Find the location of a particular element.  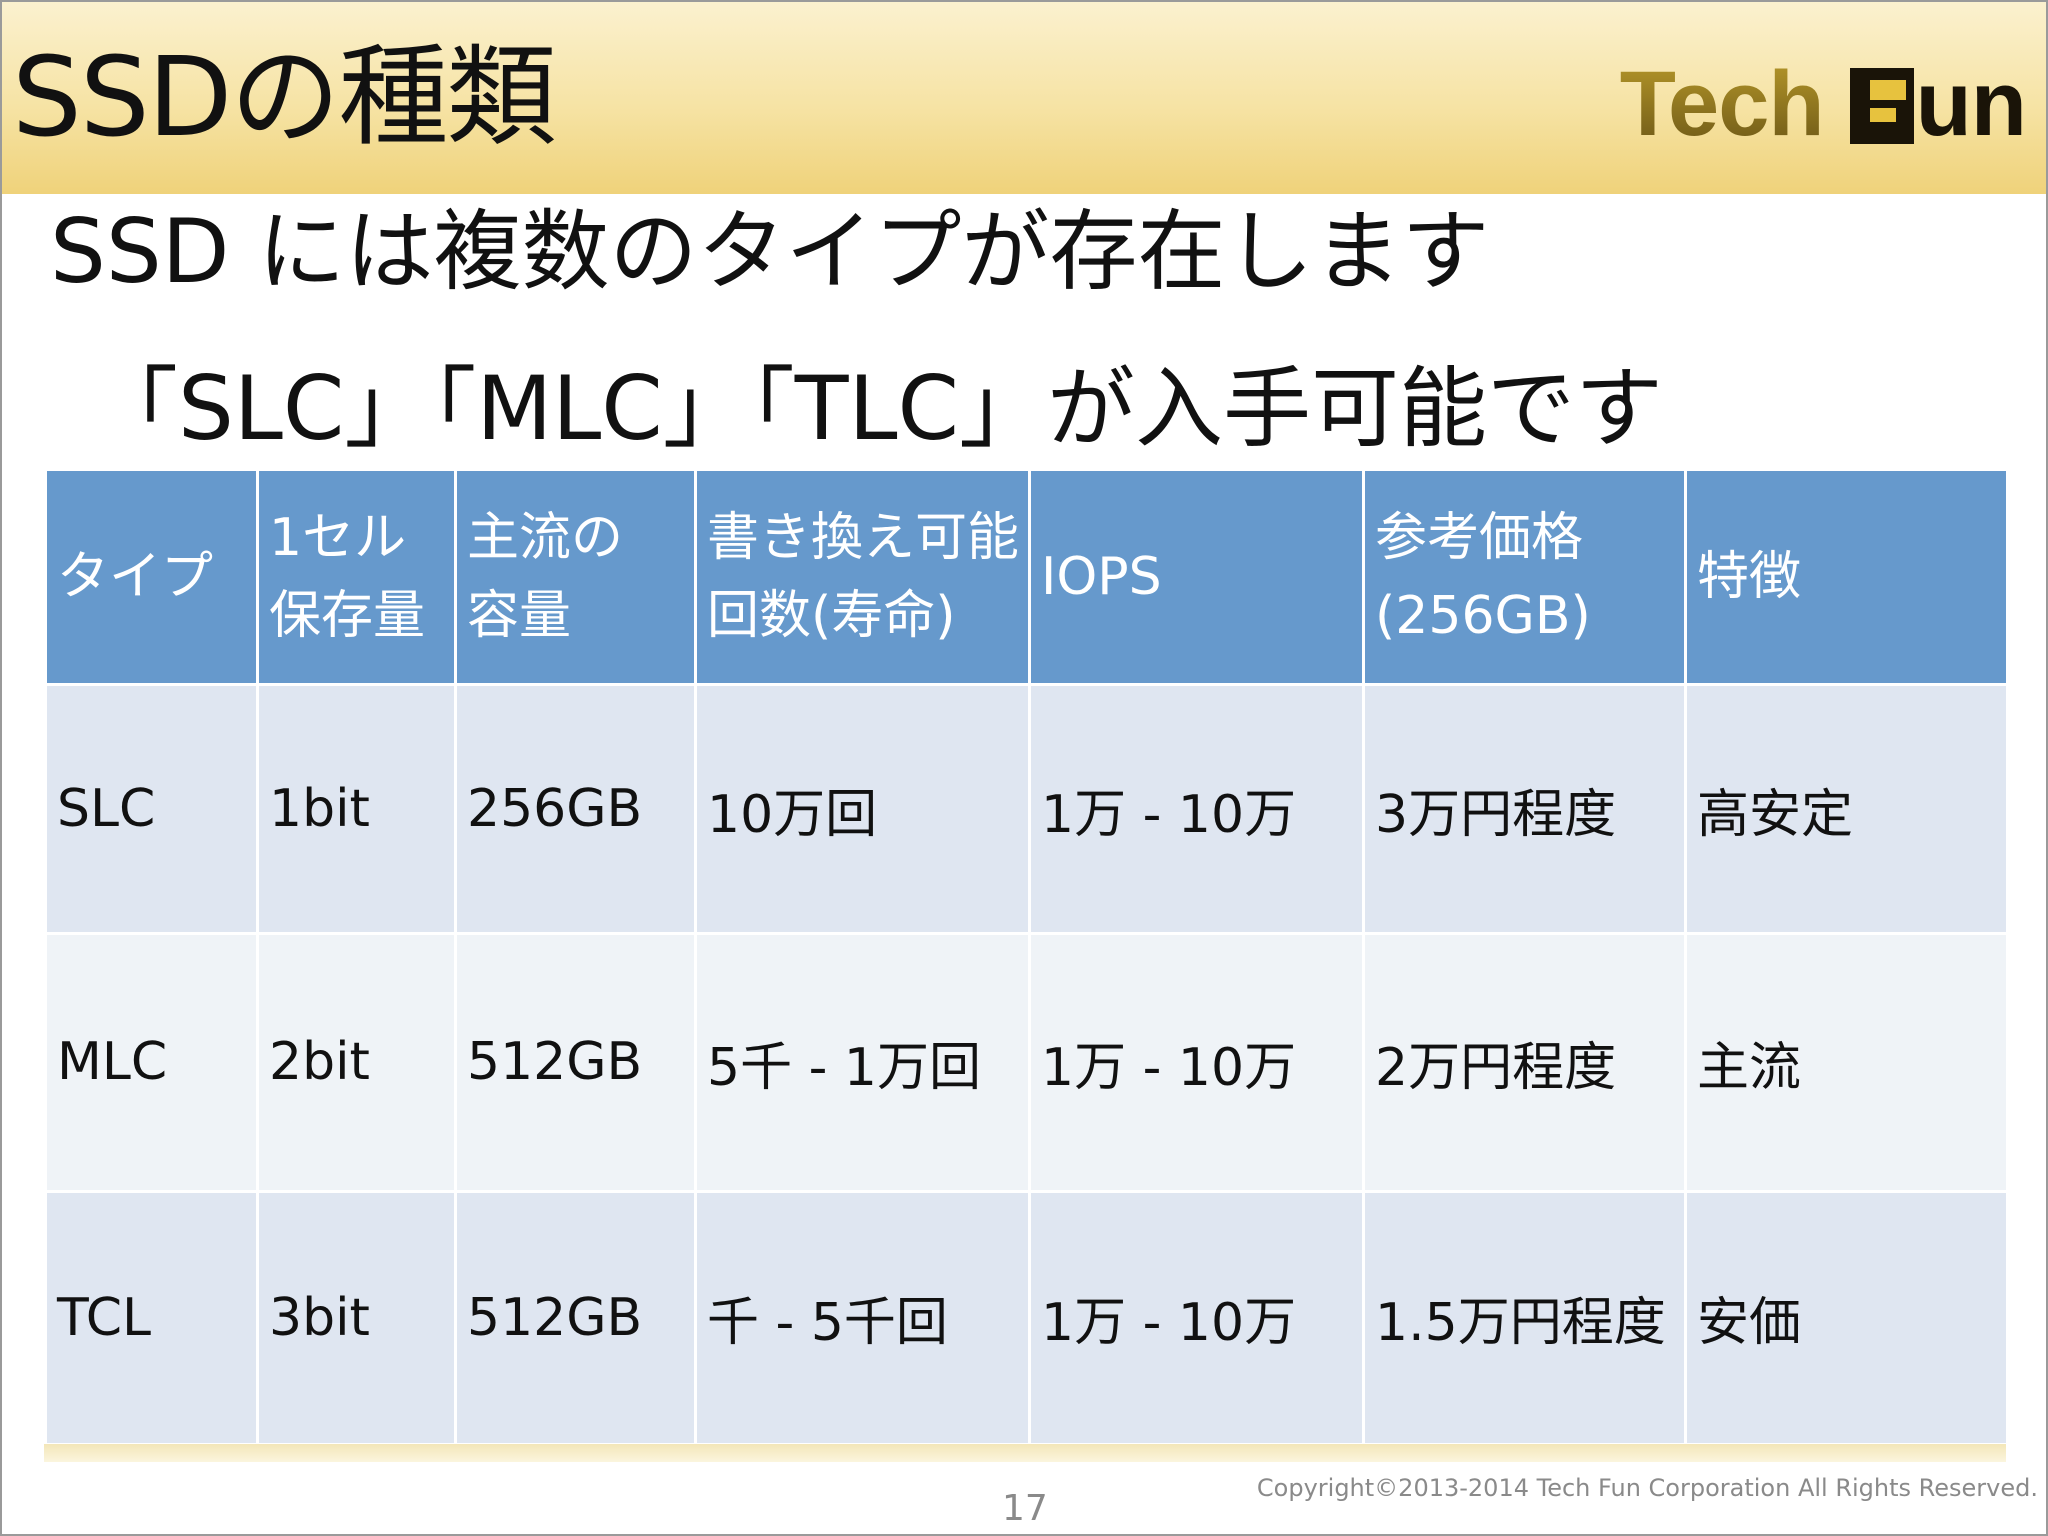

slide-title: SSDの種類 is located at coordinates (284, 97).